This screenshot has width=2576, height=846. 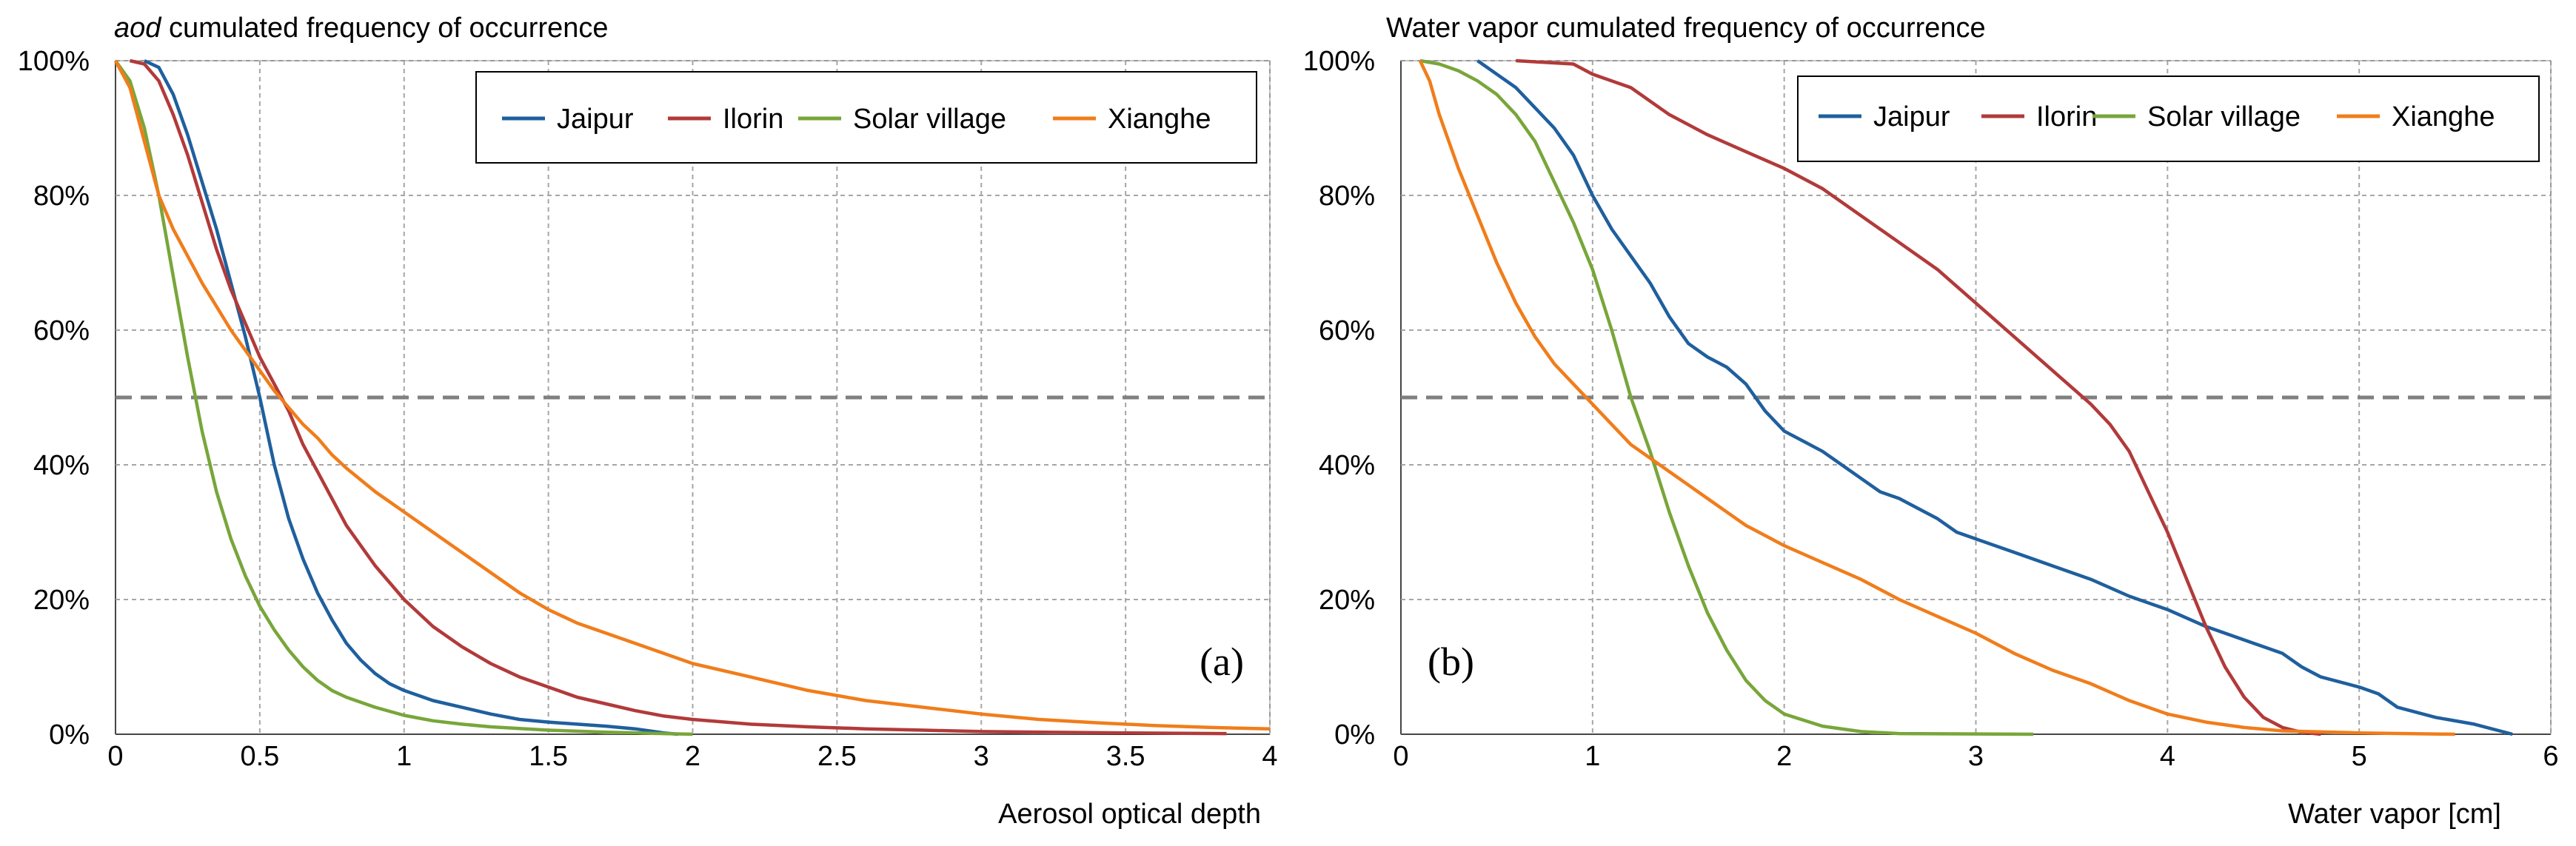 What do you see at coordinates (1129, 814) in the screenshot?
I see `x-axis-label: Aerosol optical depth` at bounding box center [1129, 814].